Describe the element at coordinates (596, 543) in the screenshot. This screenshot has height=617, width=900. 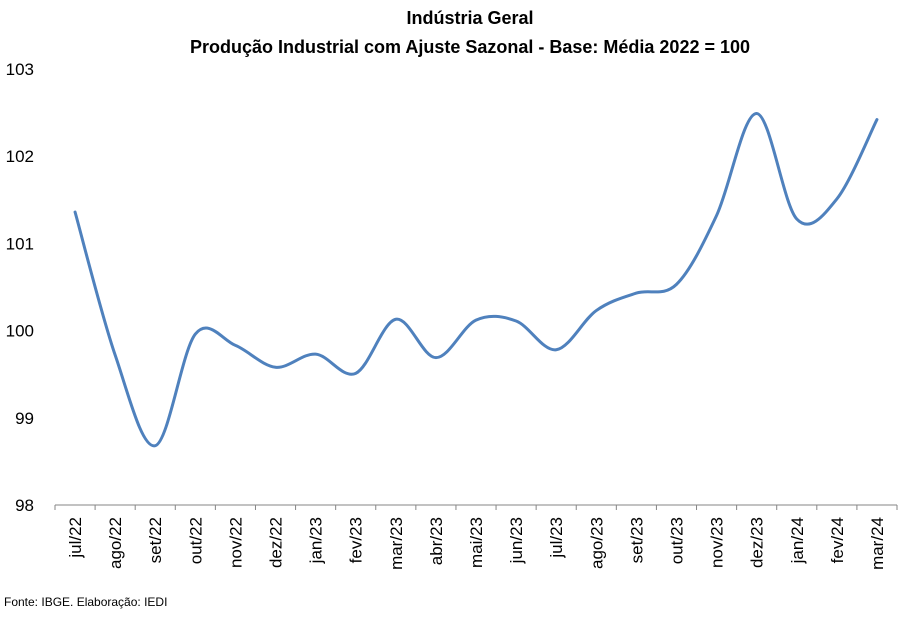
I see `x-tick-label: ago/23` at that location.